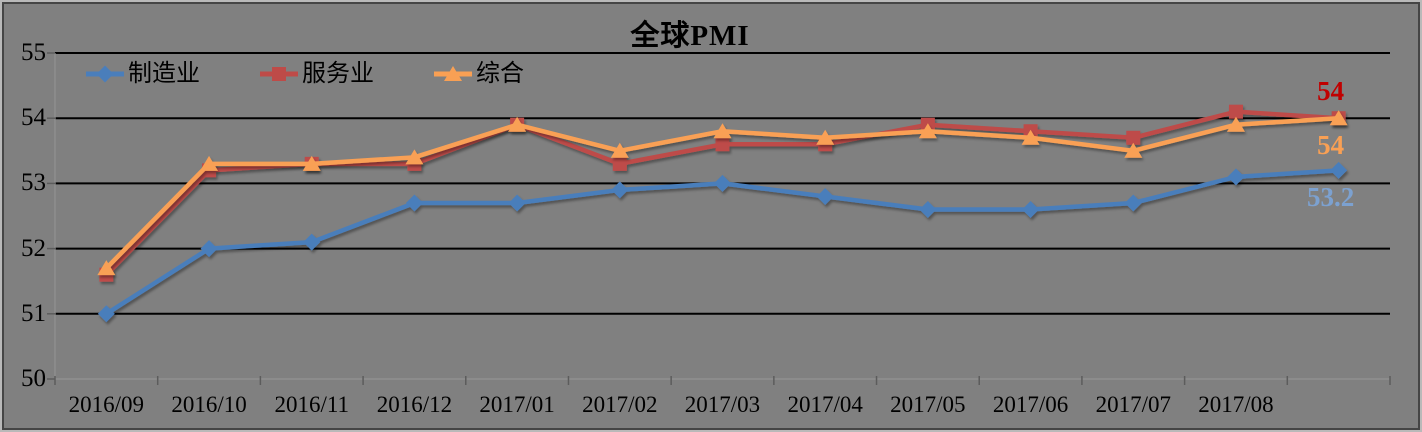 The height and width of the screenshot is (432, 1422). Describe the element at coordinates (928, 404) in the screenshot. I see `x-tick-label: 2017/05` at that location.